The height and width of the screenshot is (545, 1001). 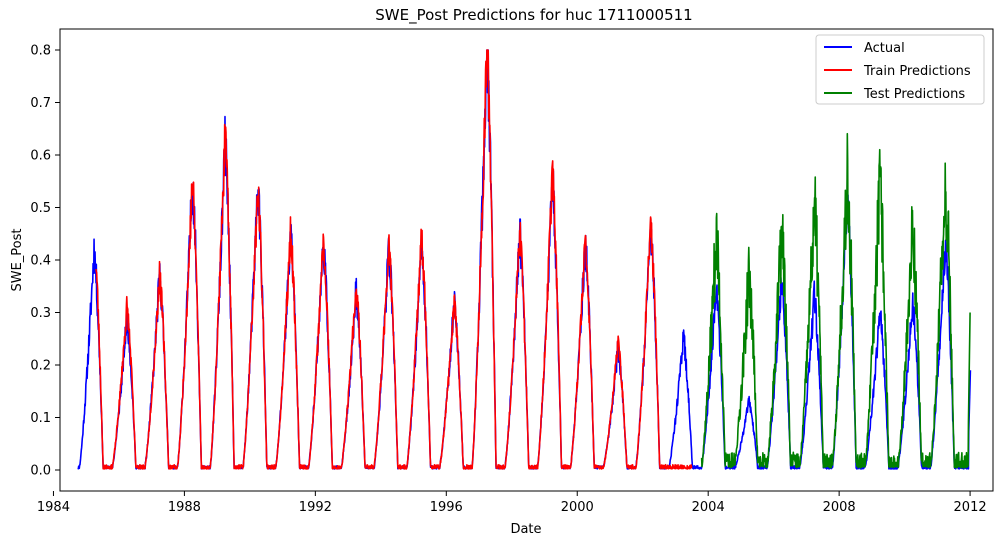 I want to click on x-axis-label: Date, so click(x=525, y=529).